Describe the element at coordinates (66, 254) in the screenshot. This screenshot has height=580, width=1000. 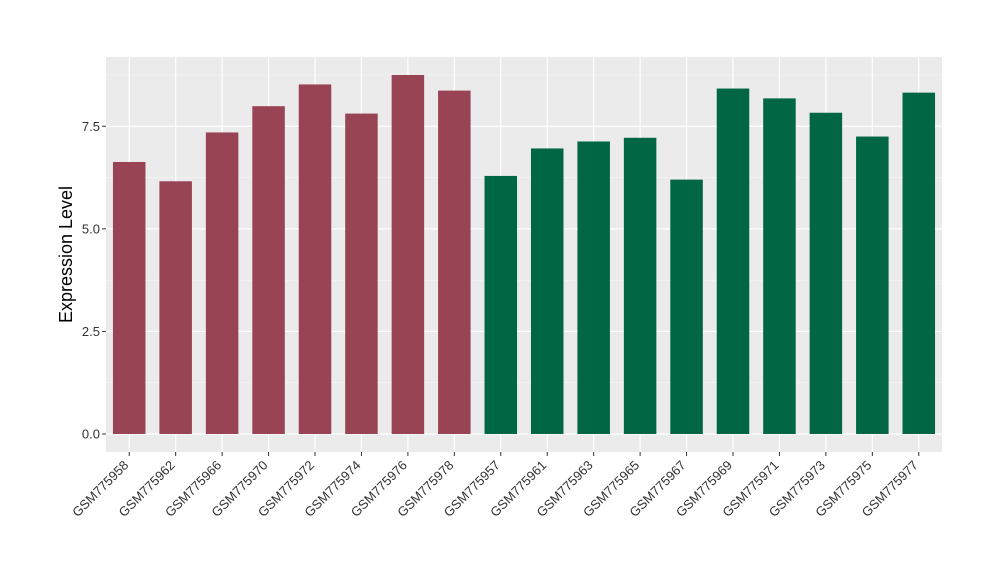
I see `y-axis-title: Expression Level` at that location.